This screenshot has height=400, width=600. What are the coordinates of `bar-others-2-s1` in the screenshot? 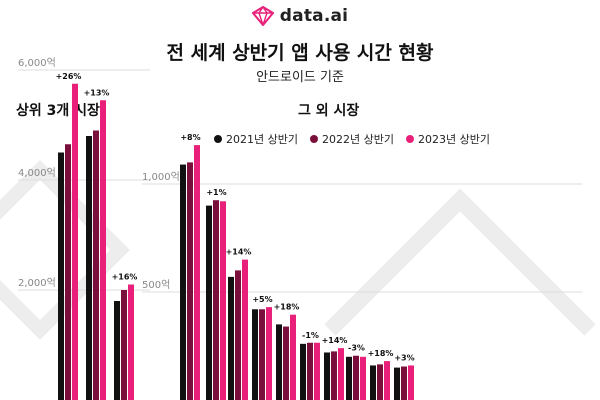 It's located at (238, 335).